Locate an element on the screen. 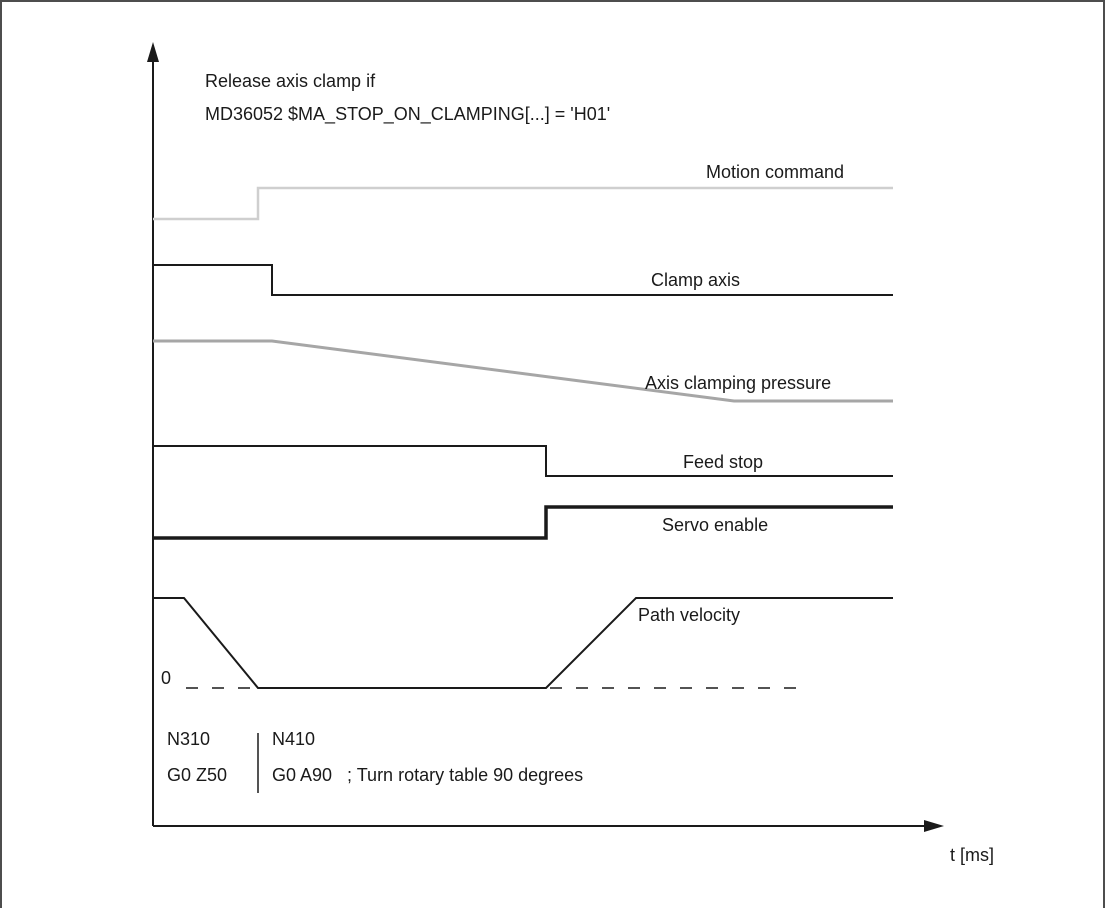 The height and width of the screenshot is (908, 1106). motion-command-signal is located at coordinates (523, 203).